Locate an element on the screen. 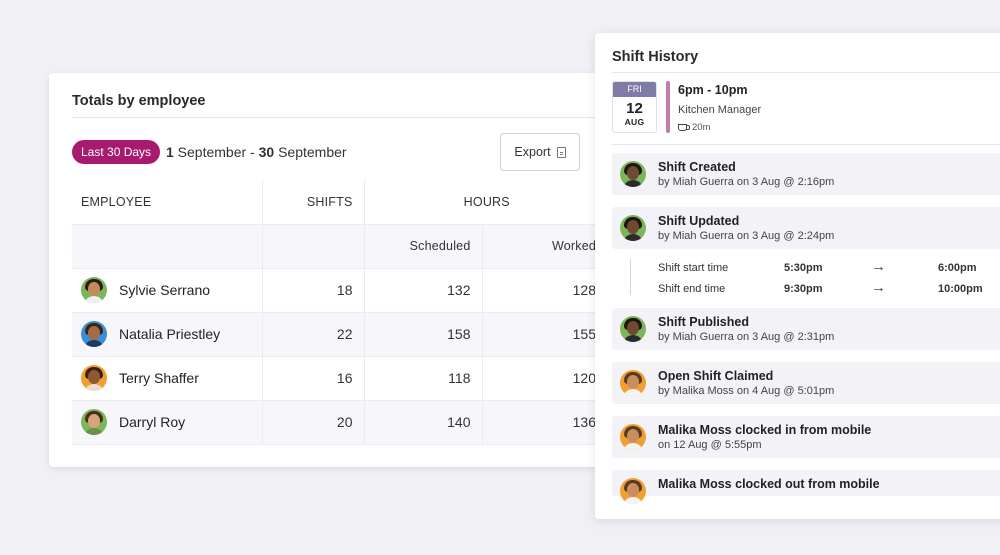 The height and width of the screenshot is (555, 1000). event-subtitle: by Miah Guerra on 3 Aug @ 2:31pm is located at coordinates (746, 337).